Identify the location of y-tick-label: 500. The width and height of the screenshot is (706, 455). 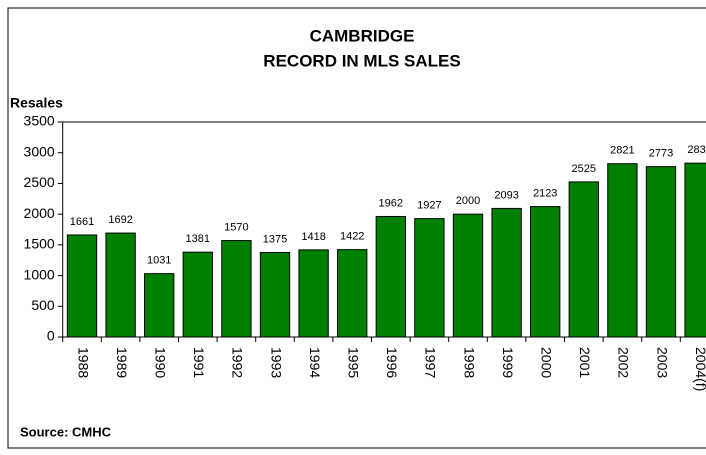
(43, 305).